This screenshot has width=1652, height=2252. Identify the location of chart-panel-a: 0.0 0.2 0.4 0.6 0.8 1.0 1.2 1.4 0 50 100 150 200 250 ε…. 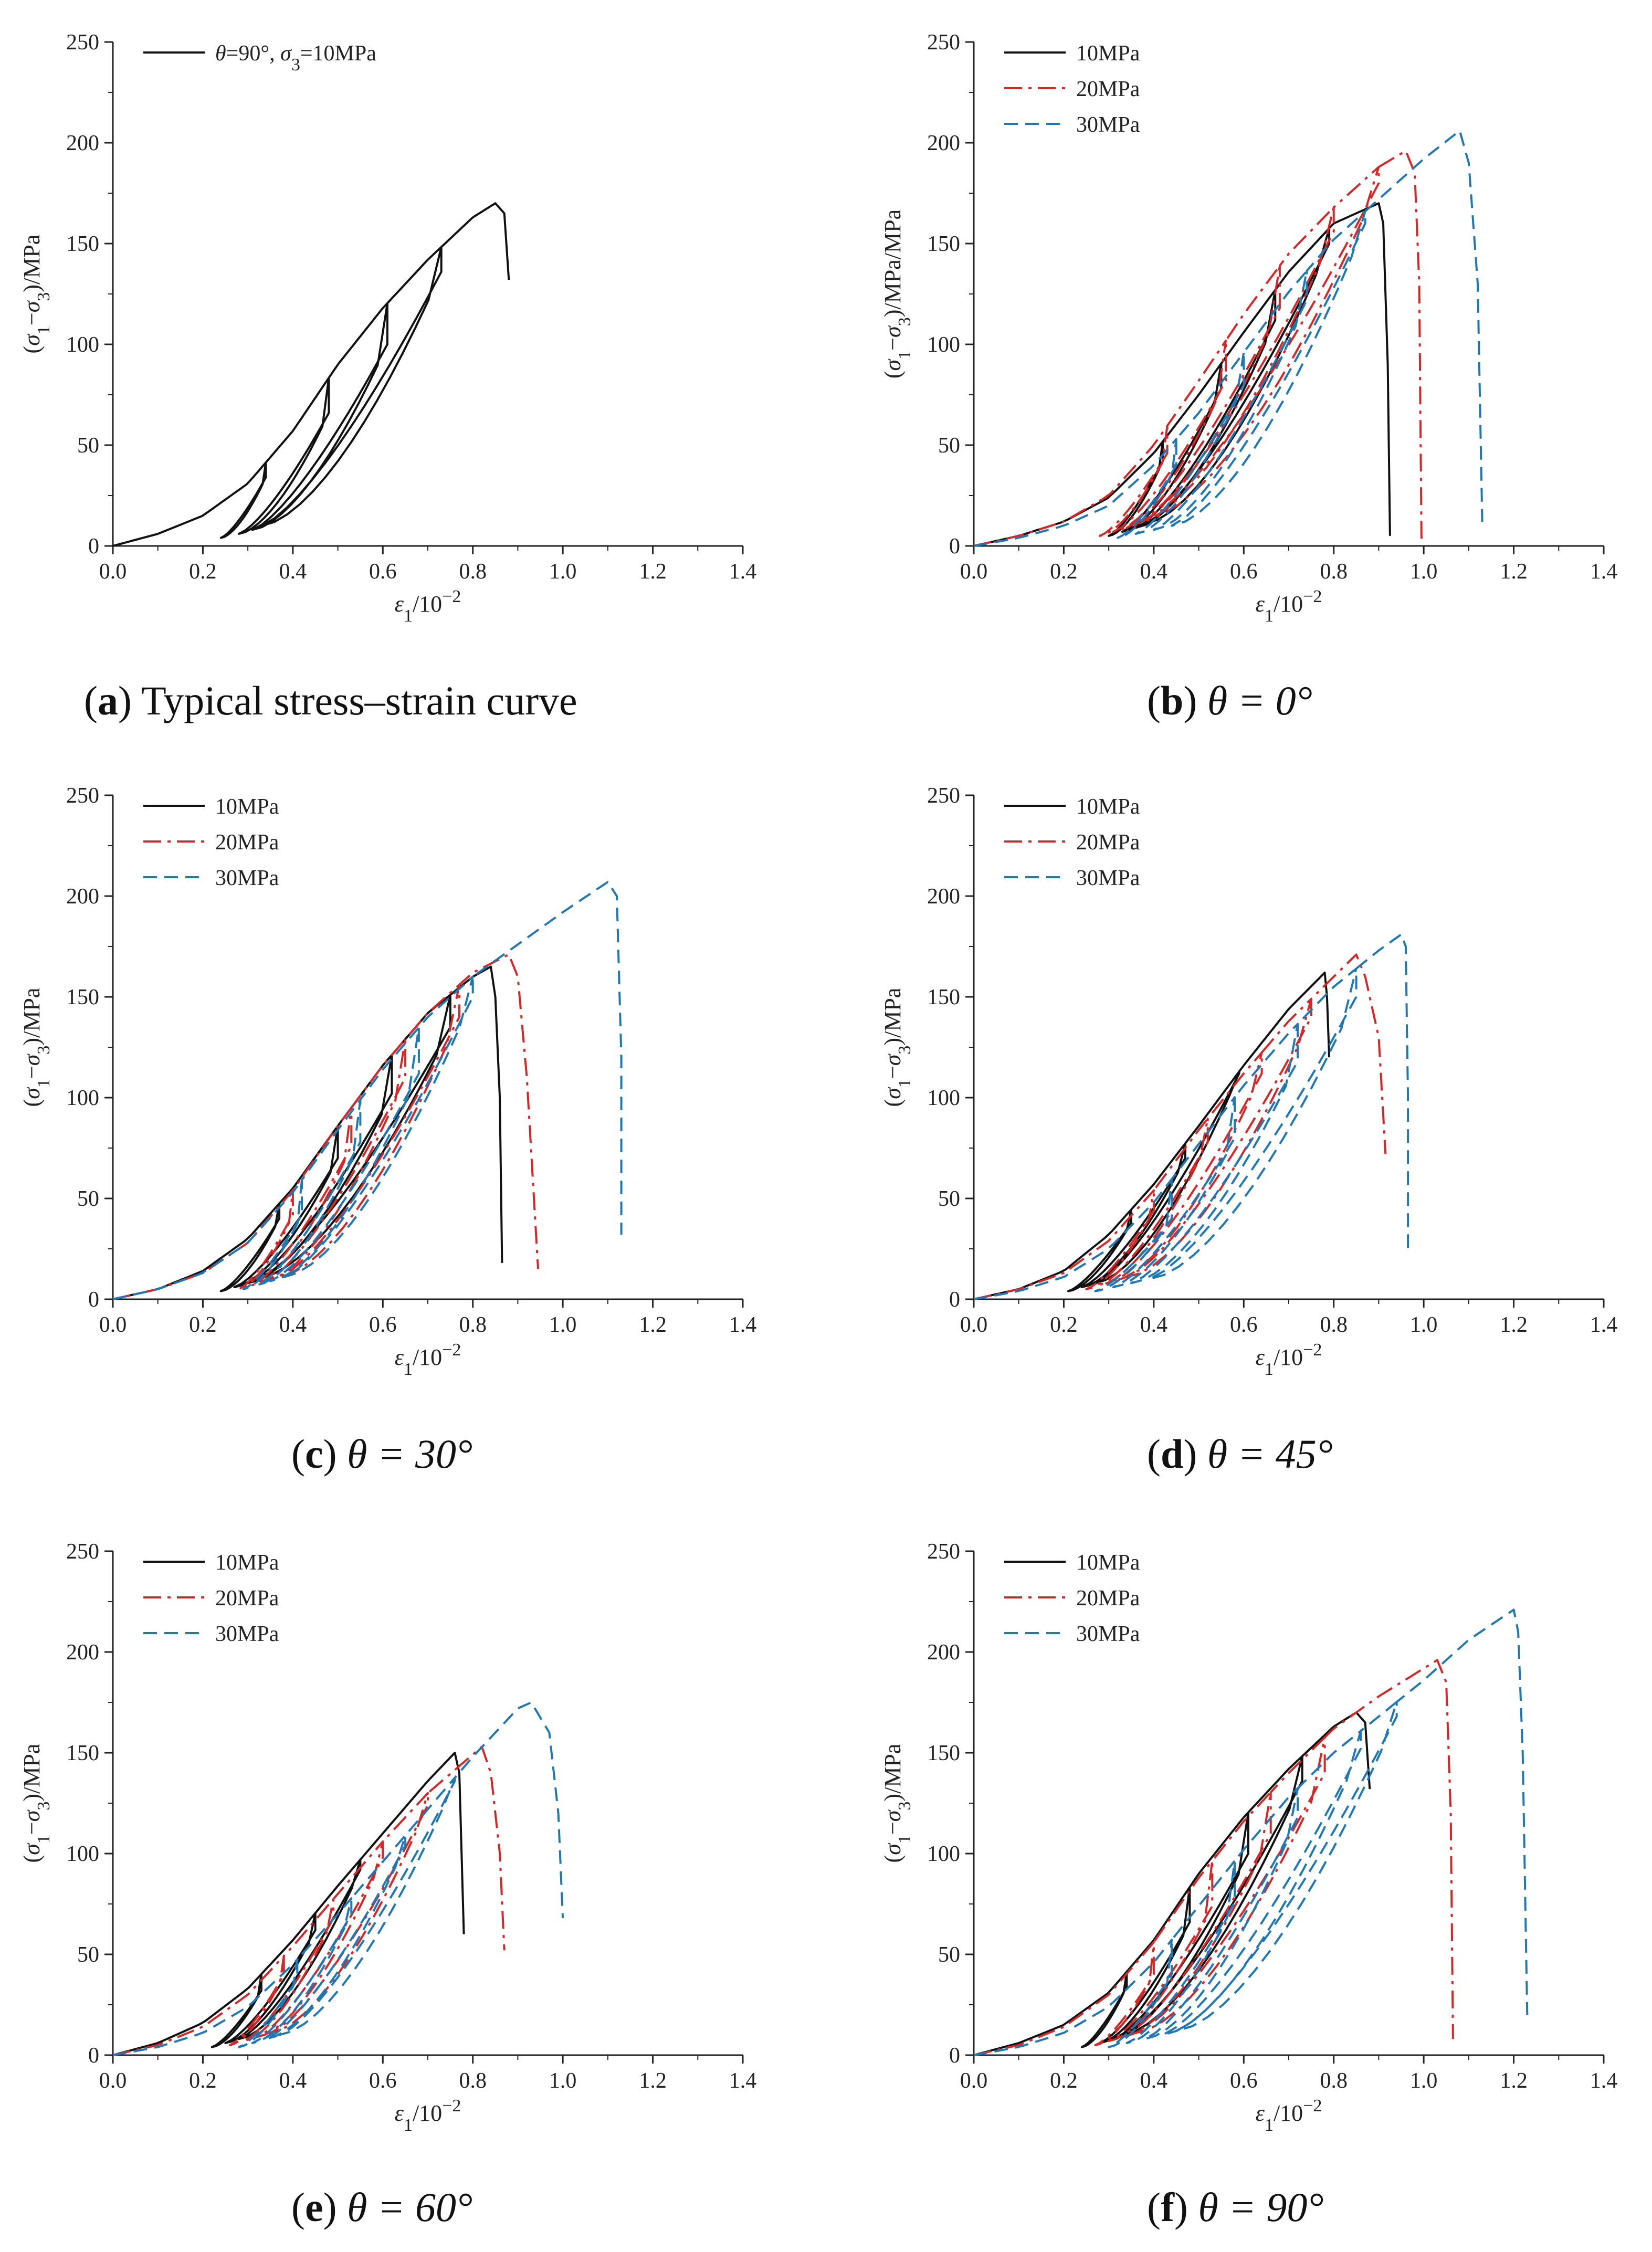
(388, 328).